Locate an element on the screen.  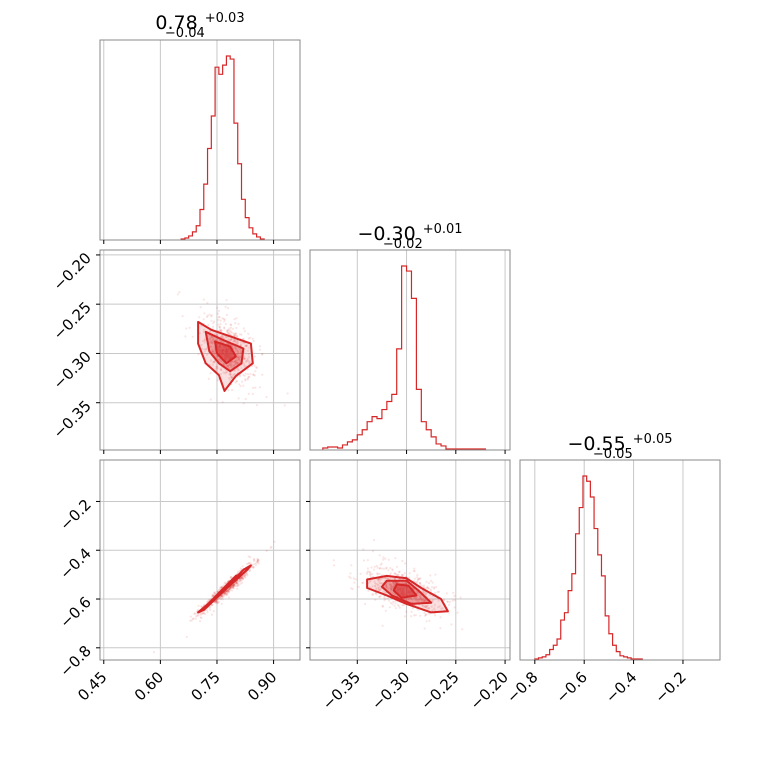
density-contour is located at coordinates (405, 591).